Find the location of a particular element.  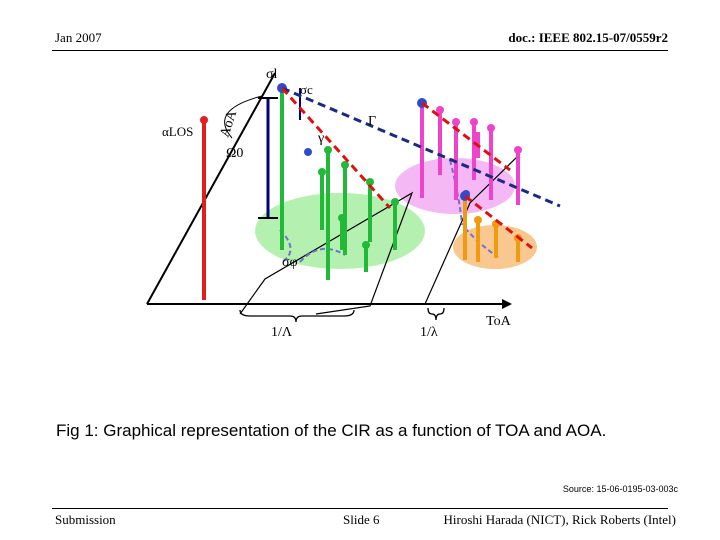

inv-lambda-lower-label: 1/λ is located at coordinates (429, 332).